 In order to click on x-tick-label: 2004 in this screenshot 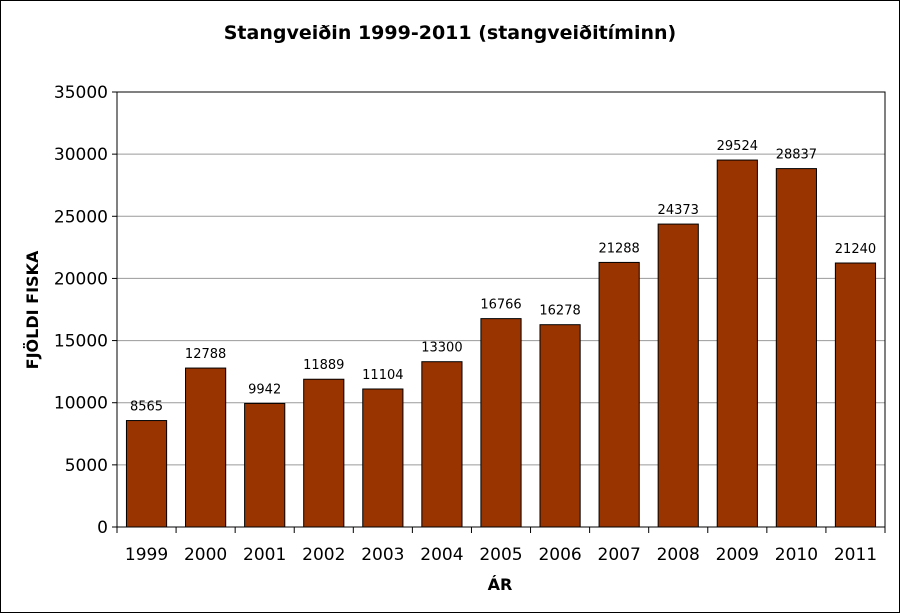, I will do `click(441, 555)`.